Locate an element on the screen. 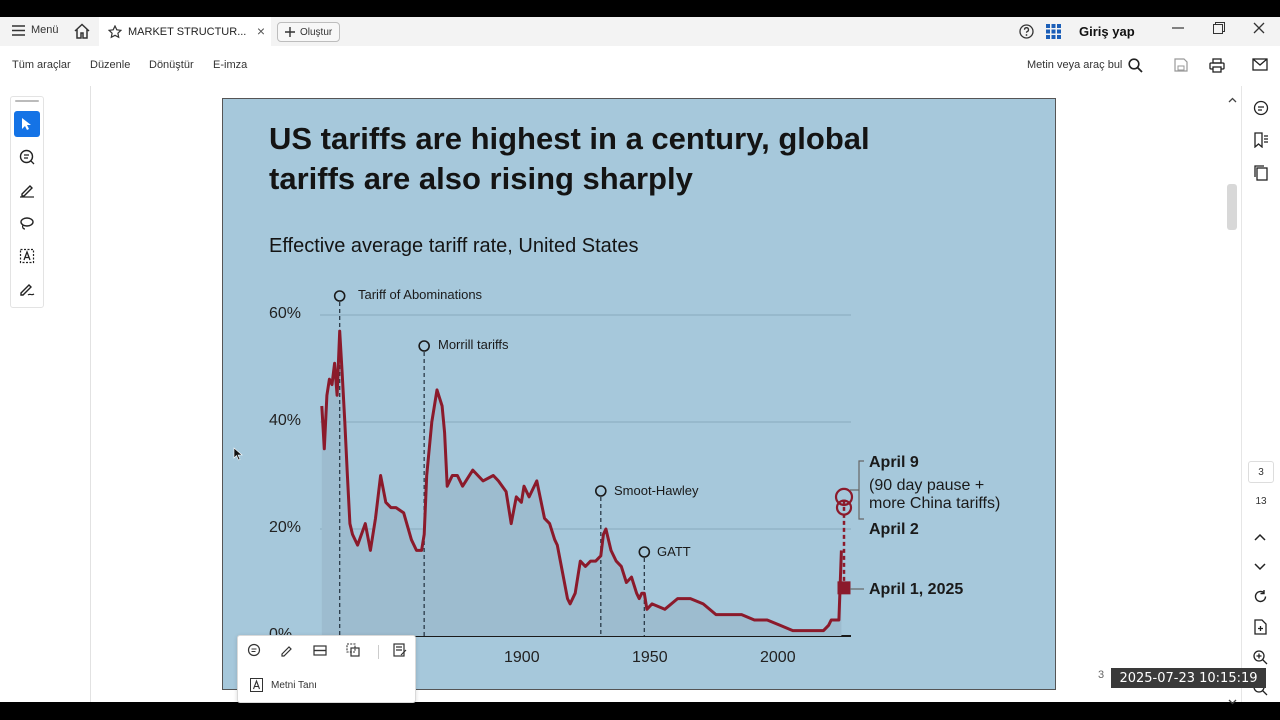 The height and width of the screenshot is (720, 1280). edit-text-icon is located at coordinates (400, 652).